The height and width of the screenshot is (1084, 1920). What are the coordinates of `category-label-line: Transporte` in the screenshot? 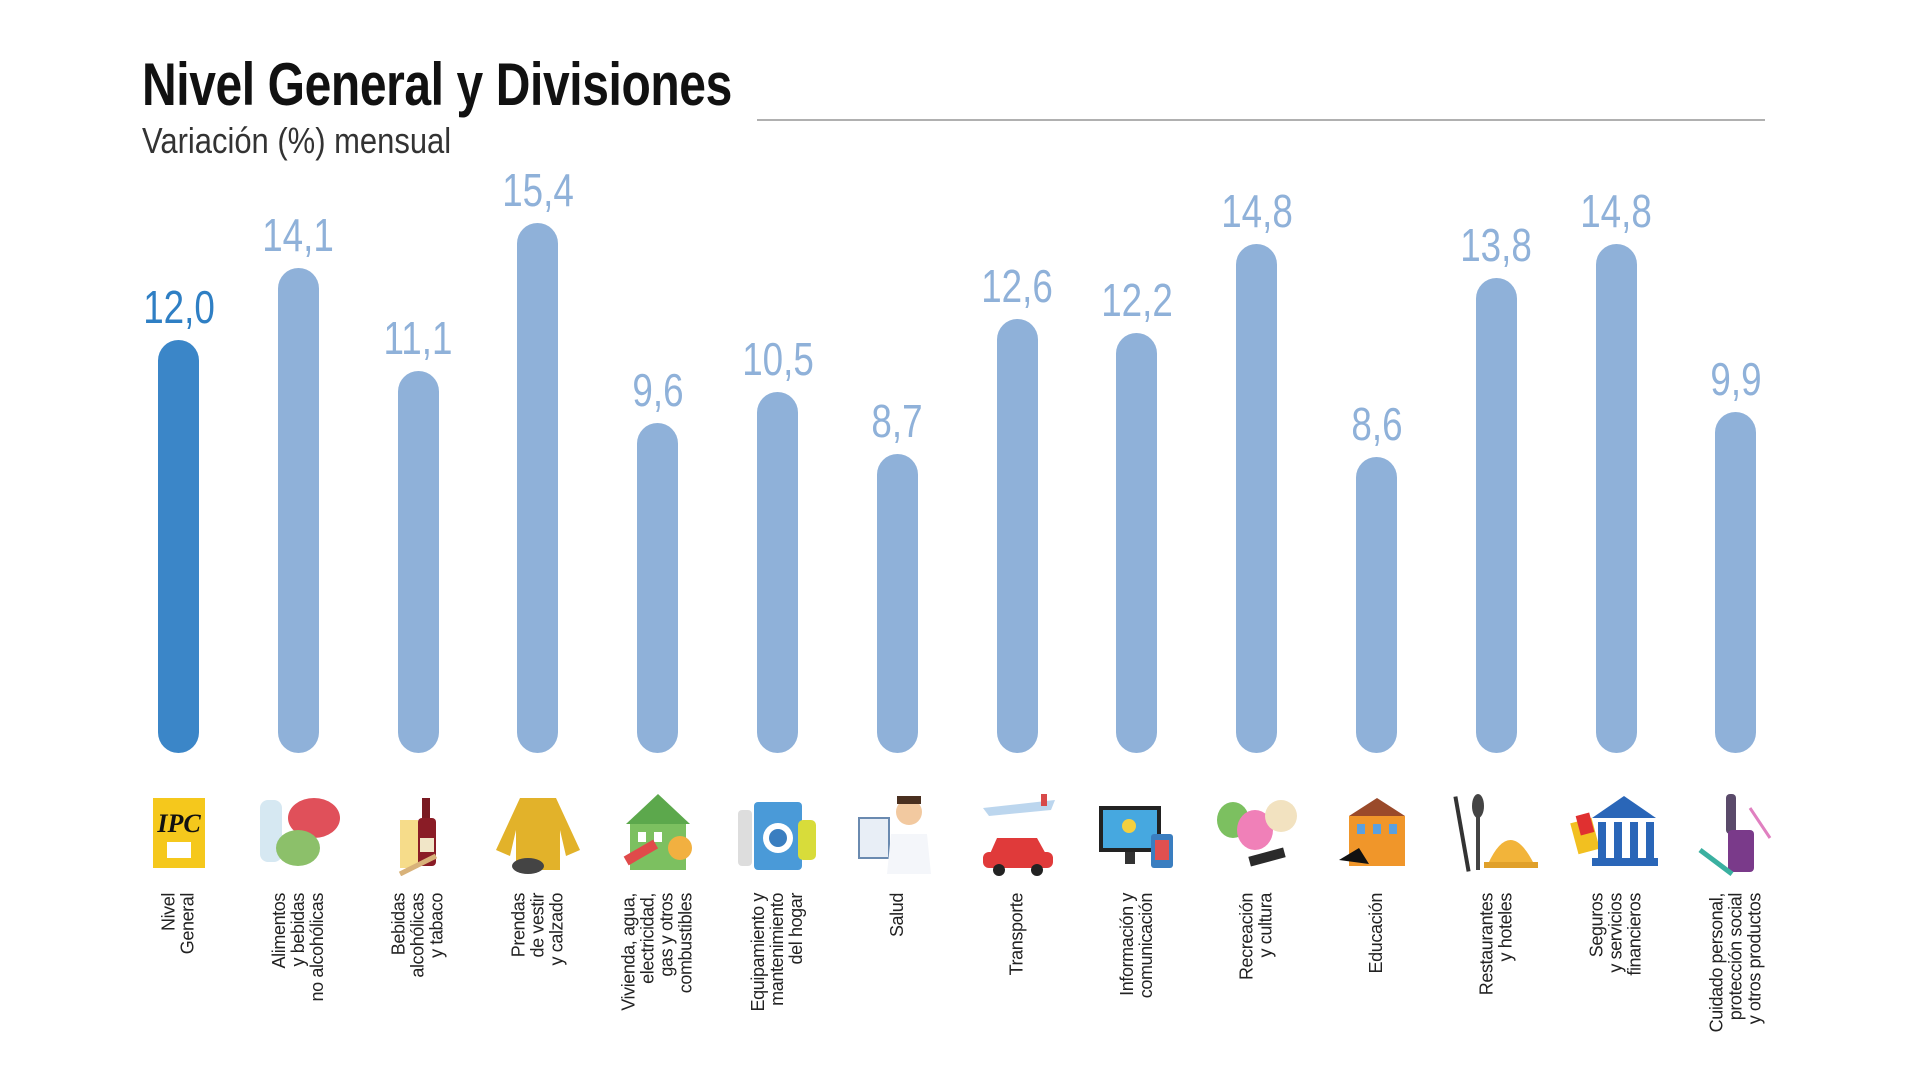 It's located at (1016, 934).